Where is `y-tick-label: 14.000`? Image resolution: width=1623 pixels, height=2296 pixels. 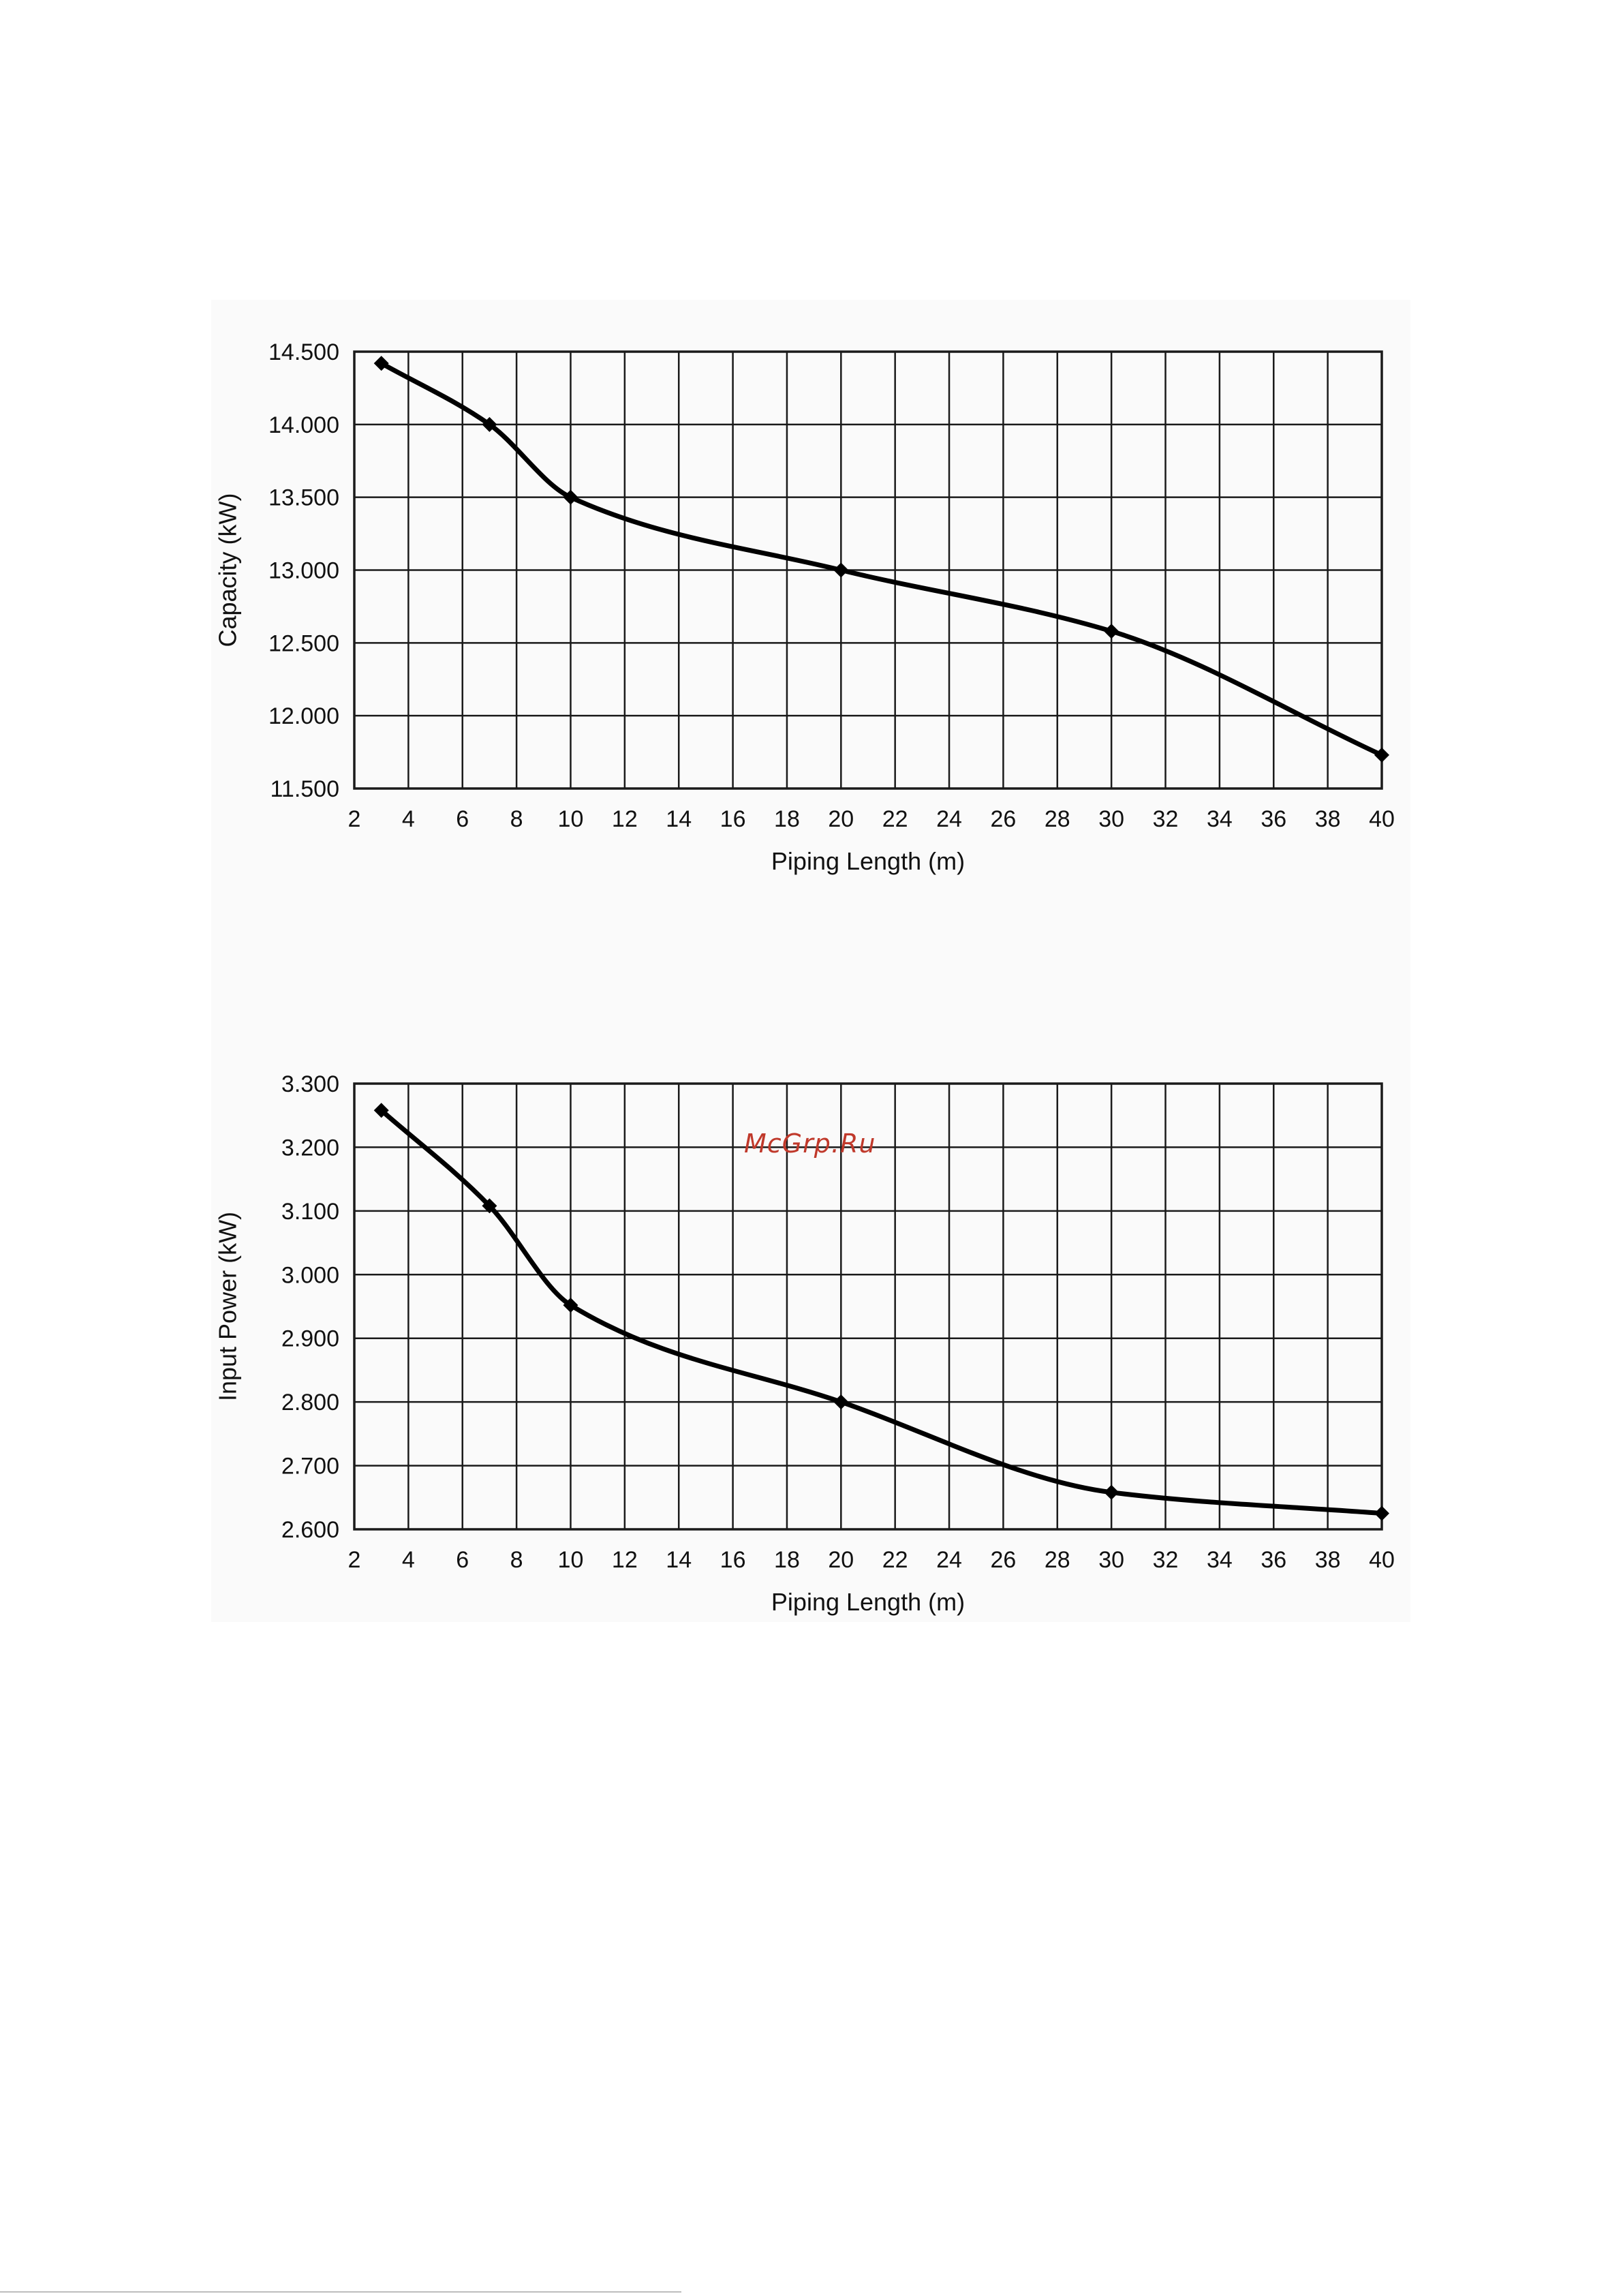 y-tick-label: 14.000 is located at coordinates (303, 425).